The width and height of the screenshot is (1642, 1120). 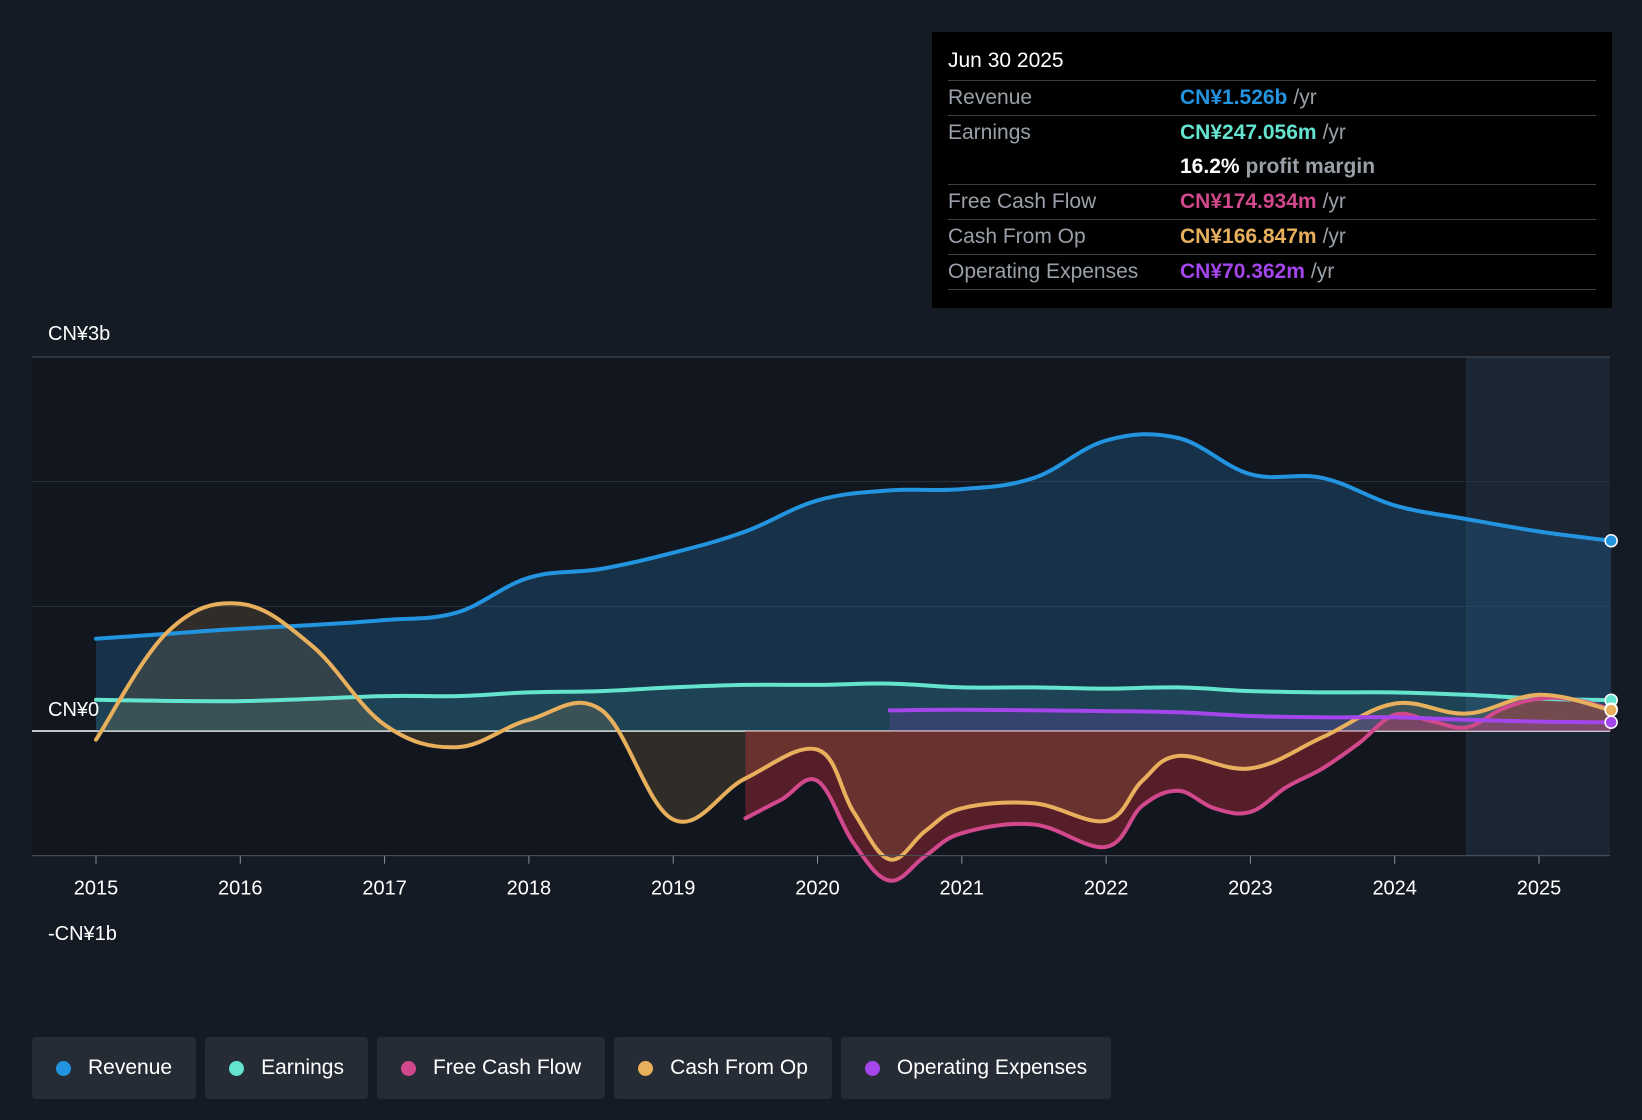 I want to click on tooltip-label: Cash From Op, so click(x=1017, y=236).